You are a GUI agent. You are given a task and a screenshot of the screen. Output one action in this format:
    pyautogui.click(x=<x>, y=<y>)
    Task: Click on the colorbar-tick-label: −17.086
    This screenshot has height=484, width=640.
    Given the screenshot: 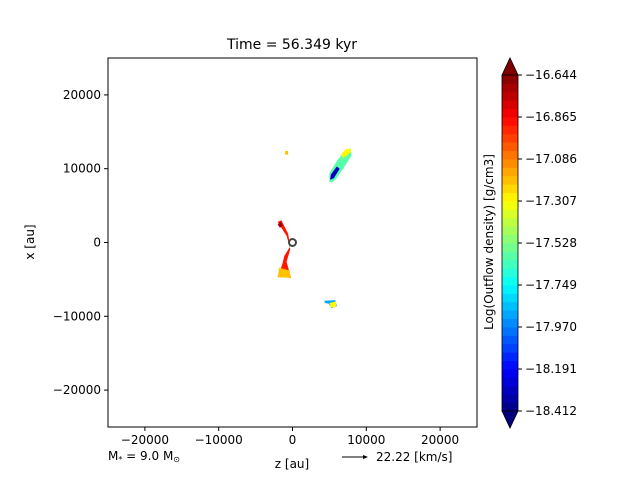 What is the action you would take?
    pyautogui.click(x=551, y=159)
    